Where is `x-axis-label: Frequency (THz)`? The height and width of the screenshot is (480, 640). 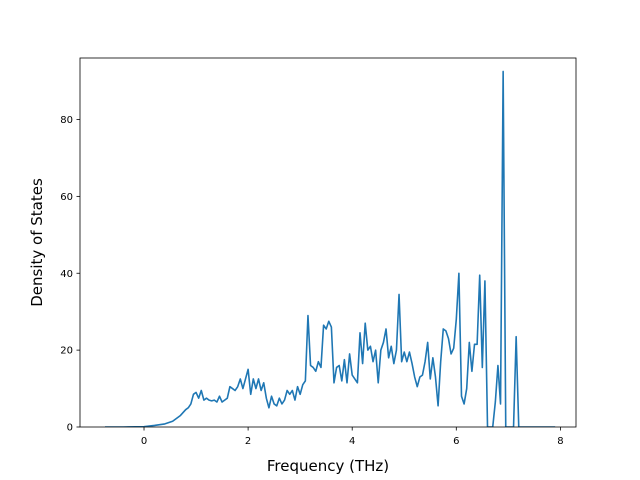 x-axis-label: Frequency (THz) is located at coordinates (328, 466).